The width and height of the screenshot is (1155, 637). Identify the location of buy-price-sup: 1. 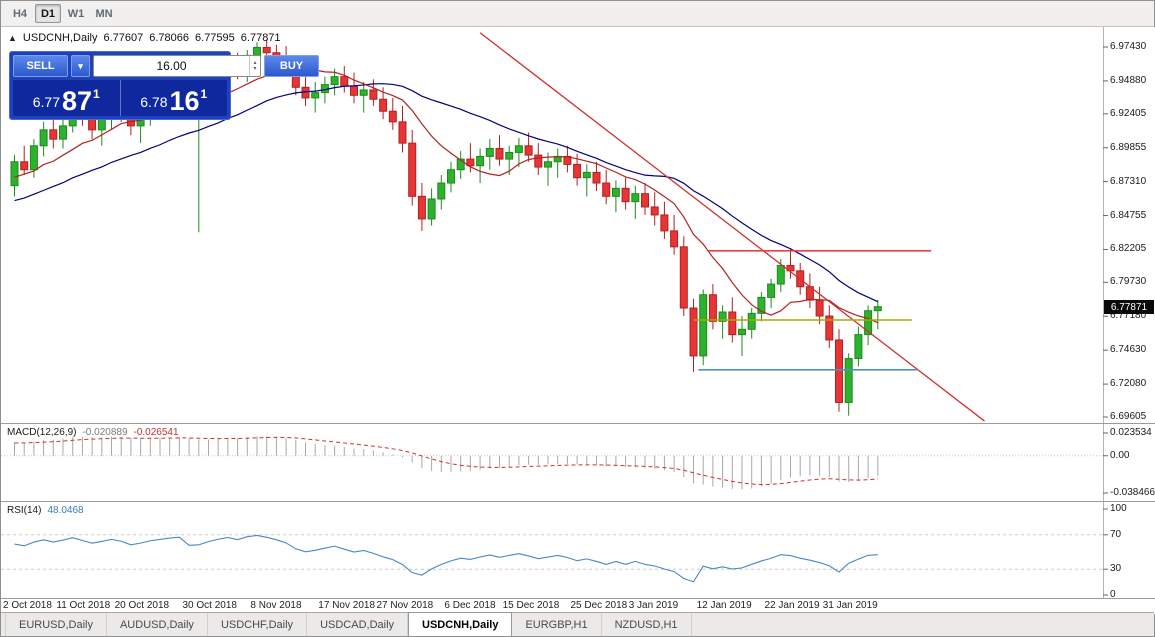
(204, 94).